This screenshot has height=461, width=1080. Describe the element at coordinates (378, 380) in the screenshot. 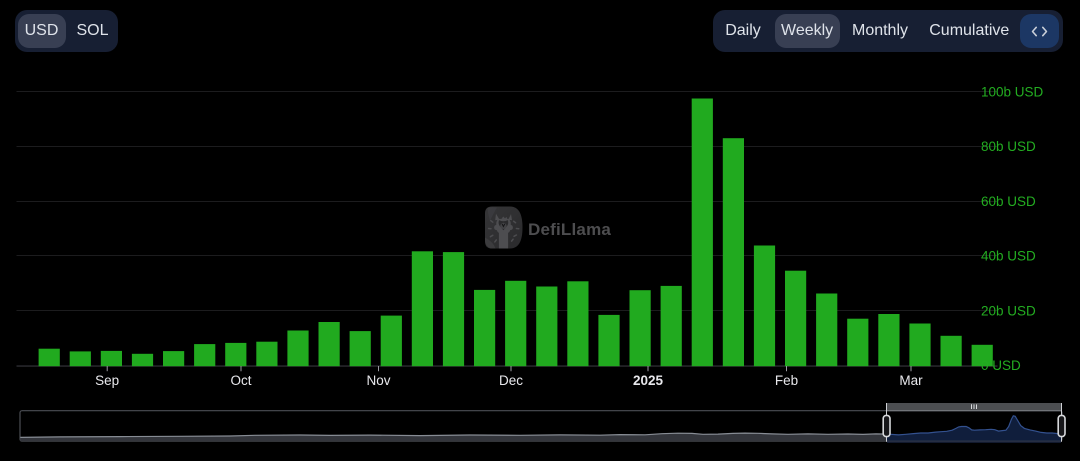

I see `svg-text: Nov` at that location.